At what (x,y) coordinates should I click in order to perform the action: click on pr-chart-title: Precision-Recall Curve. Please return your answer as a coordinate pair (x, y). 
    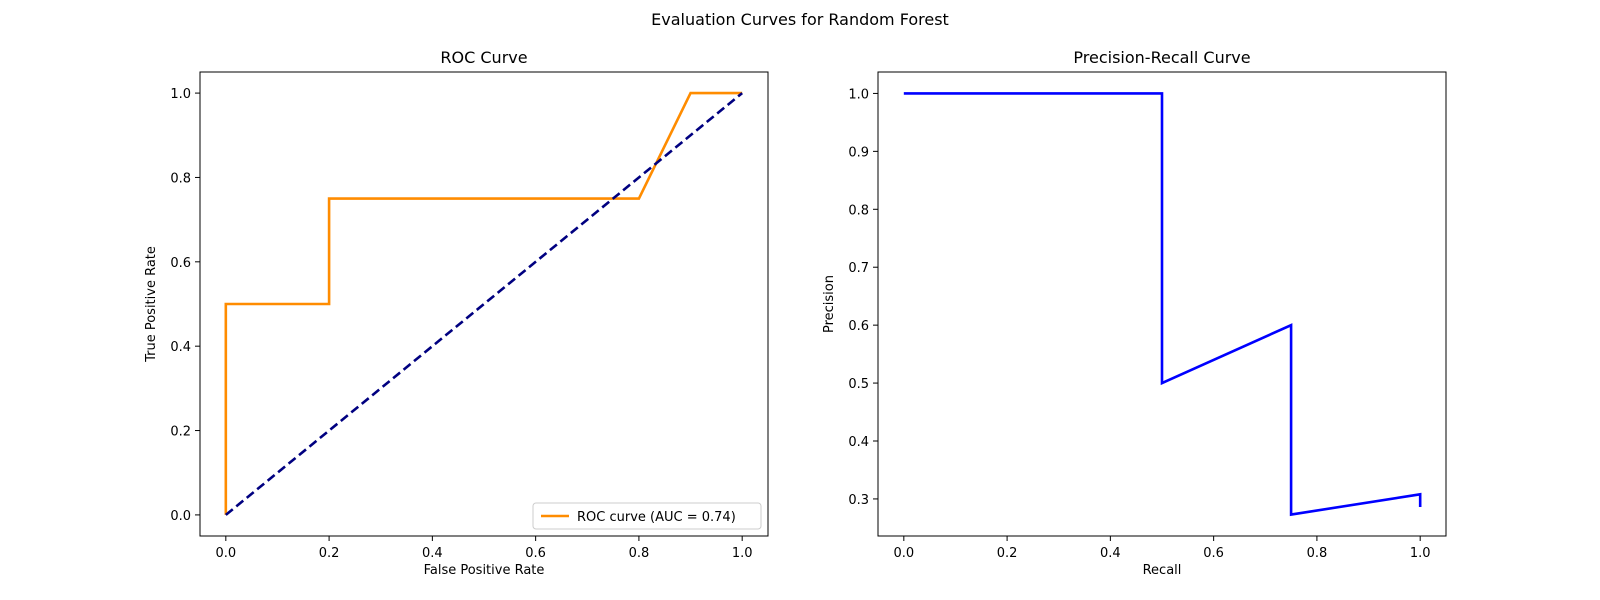
    Looking at the image, I should click on (1161, 57).